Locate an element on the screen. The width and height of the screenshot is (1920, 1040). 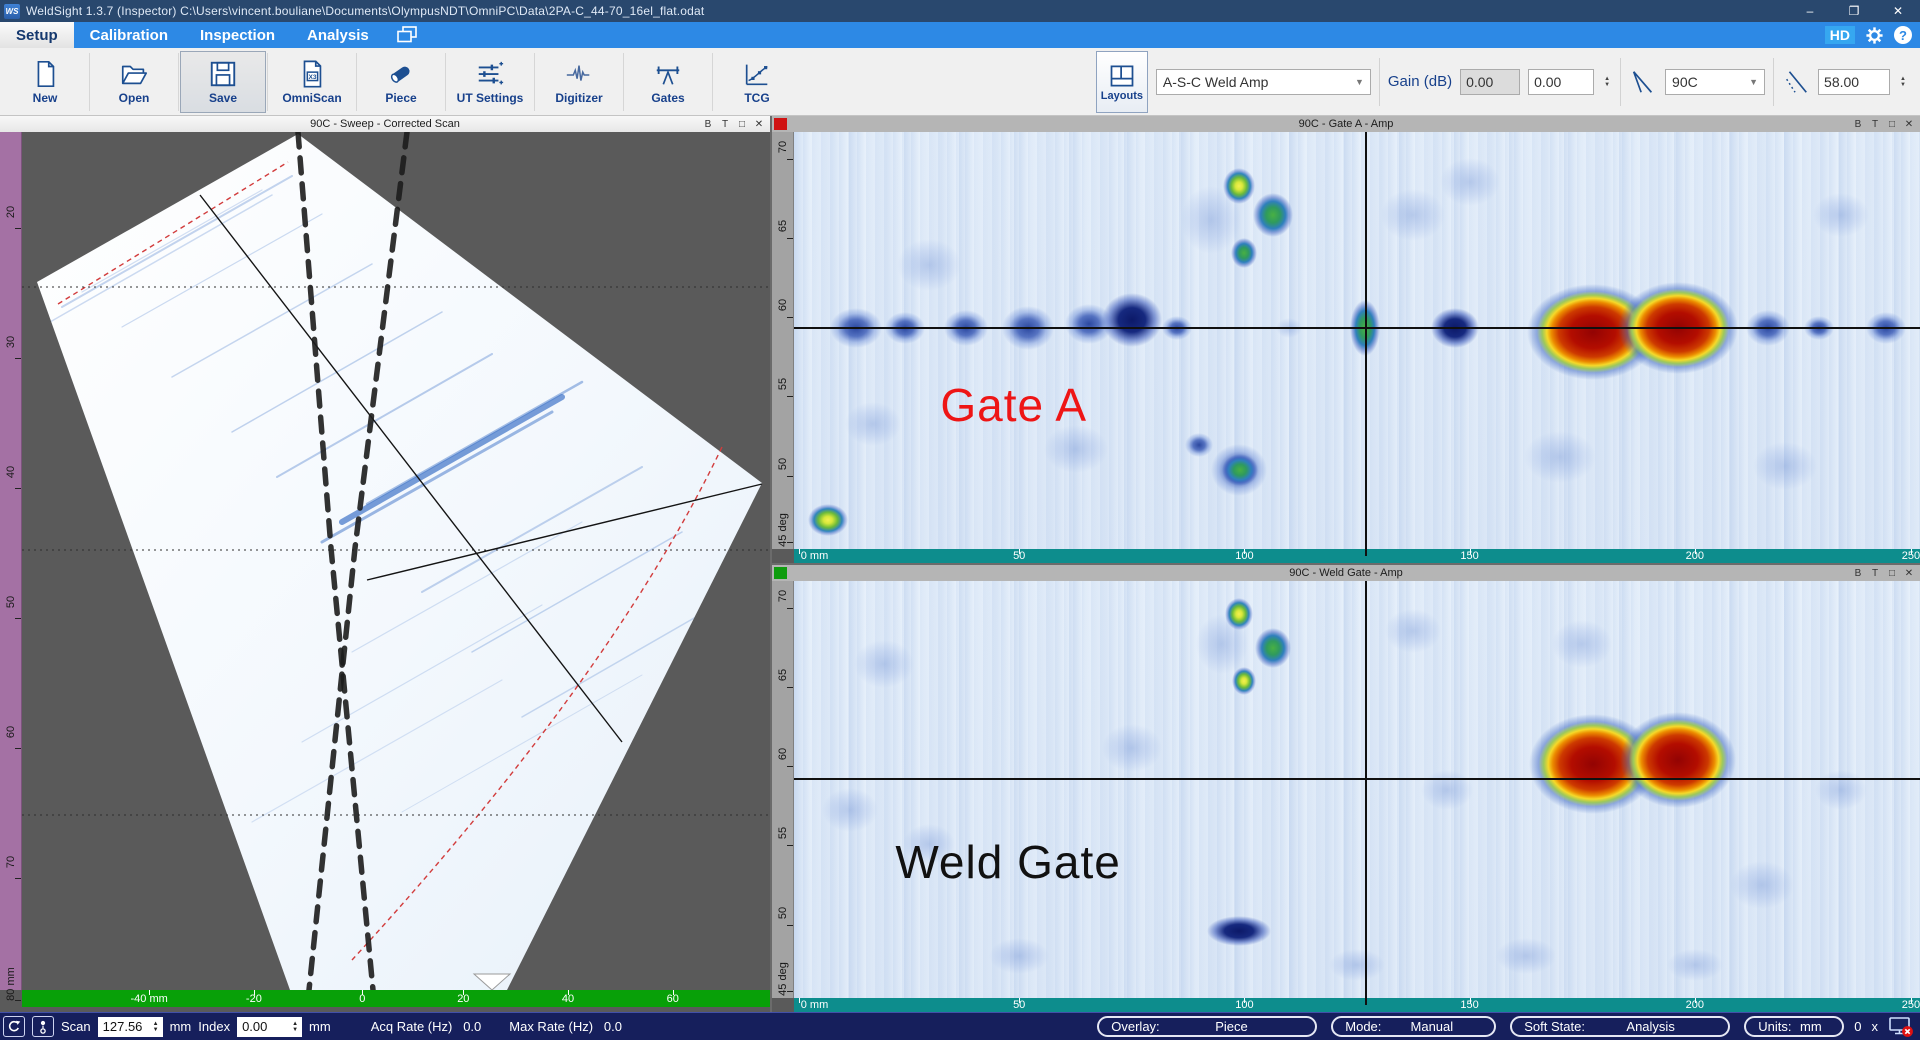
help-icon: ? is located at coordinates (1903, 35).